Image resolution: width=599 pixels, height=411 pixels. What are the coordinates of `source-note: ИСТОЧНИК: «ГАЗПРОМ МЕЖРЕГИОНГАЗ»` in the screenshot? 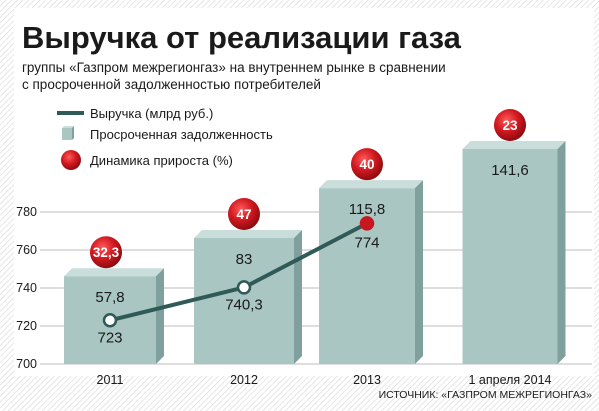 It's located at (486, 395).